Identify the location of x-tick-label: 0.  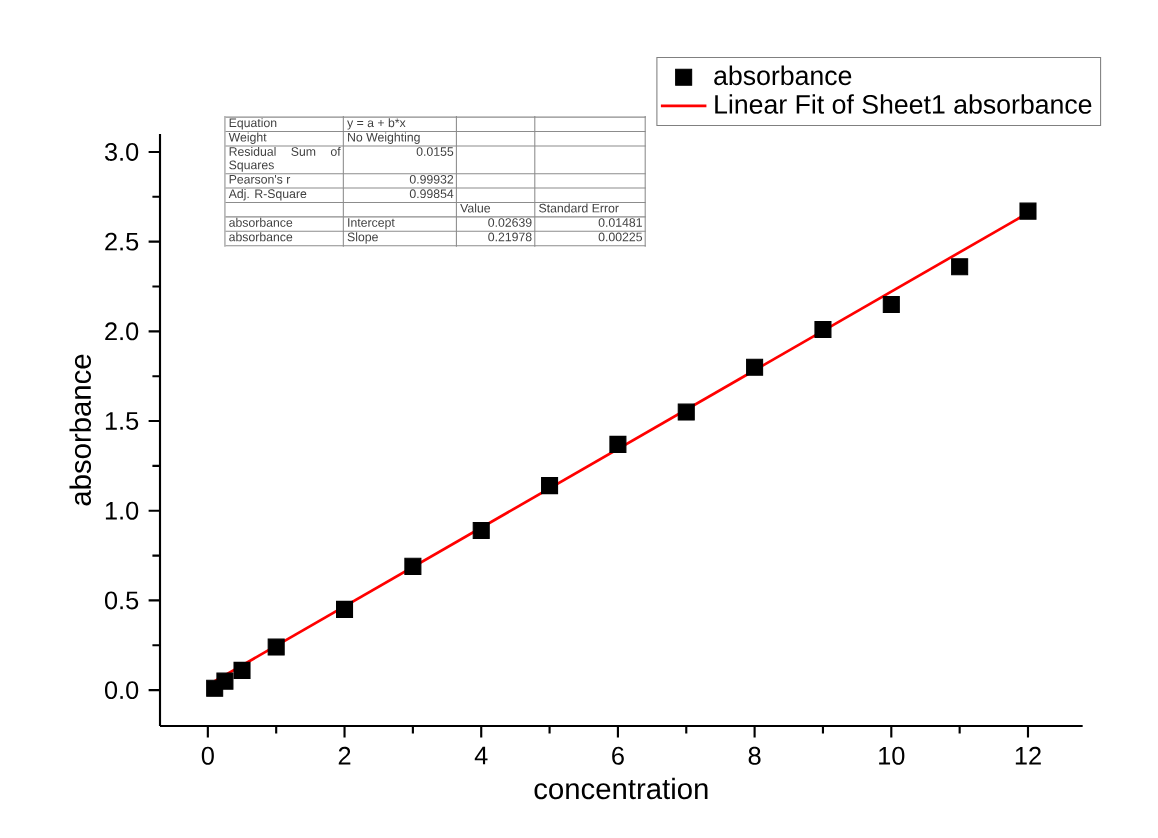
(207, 755).